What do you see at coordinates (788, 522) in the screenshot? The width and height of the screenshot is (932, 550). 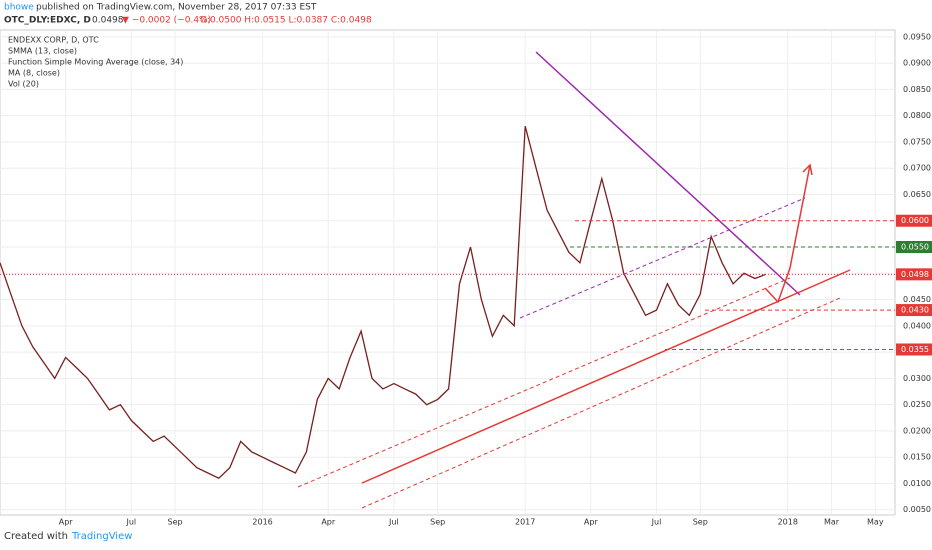 I see `x-tick-label: 2018` at bounding box center [788, 522].